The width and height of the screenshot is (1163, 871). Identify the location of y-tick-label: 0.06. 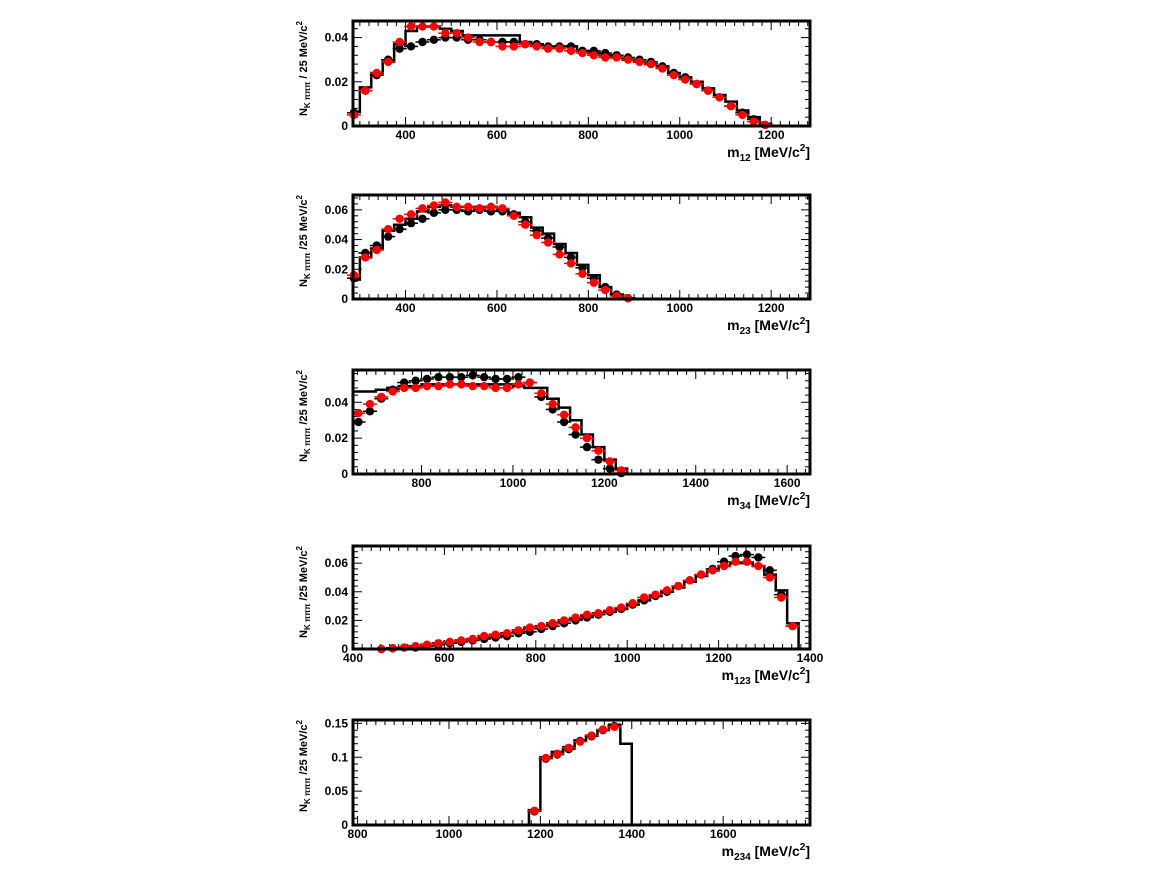
(337, 210).